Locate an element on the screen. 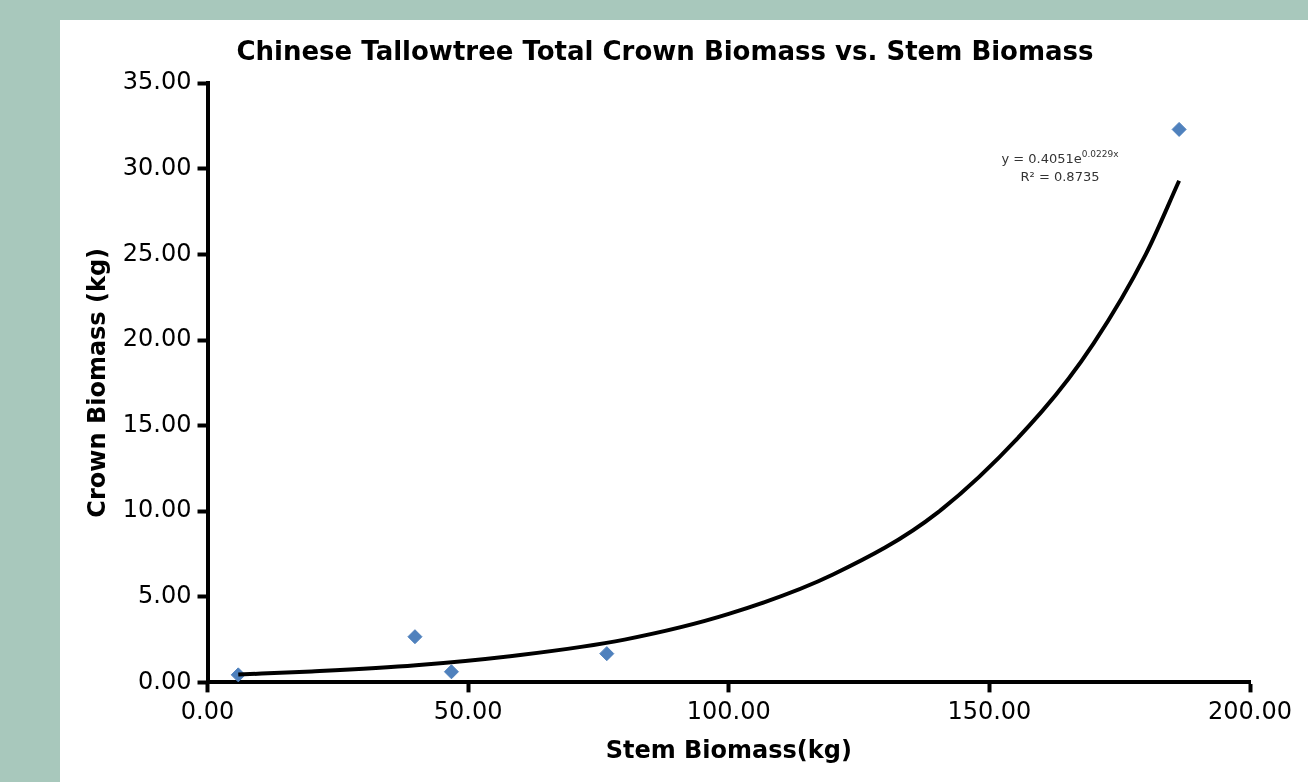 This screenshot has height=782, width=1308. x-tick-label: 150.00 is located at coordinates (989, 711).